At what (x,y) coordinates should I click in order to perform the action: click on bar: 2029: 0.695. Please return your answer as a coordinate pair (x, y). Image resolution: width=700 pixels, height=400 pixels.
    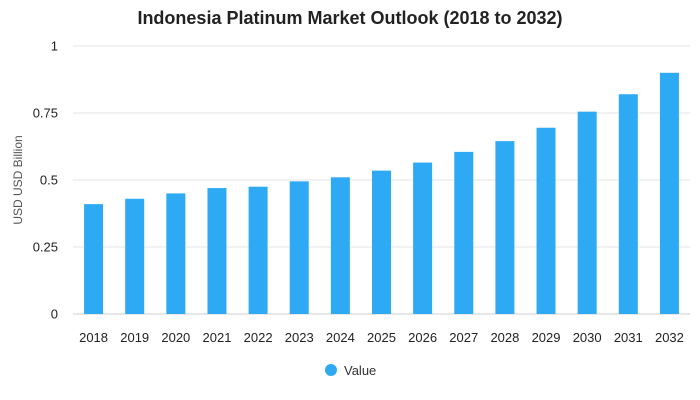
    Looking at the image, I should click on (546, 221).